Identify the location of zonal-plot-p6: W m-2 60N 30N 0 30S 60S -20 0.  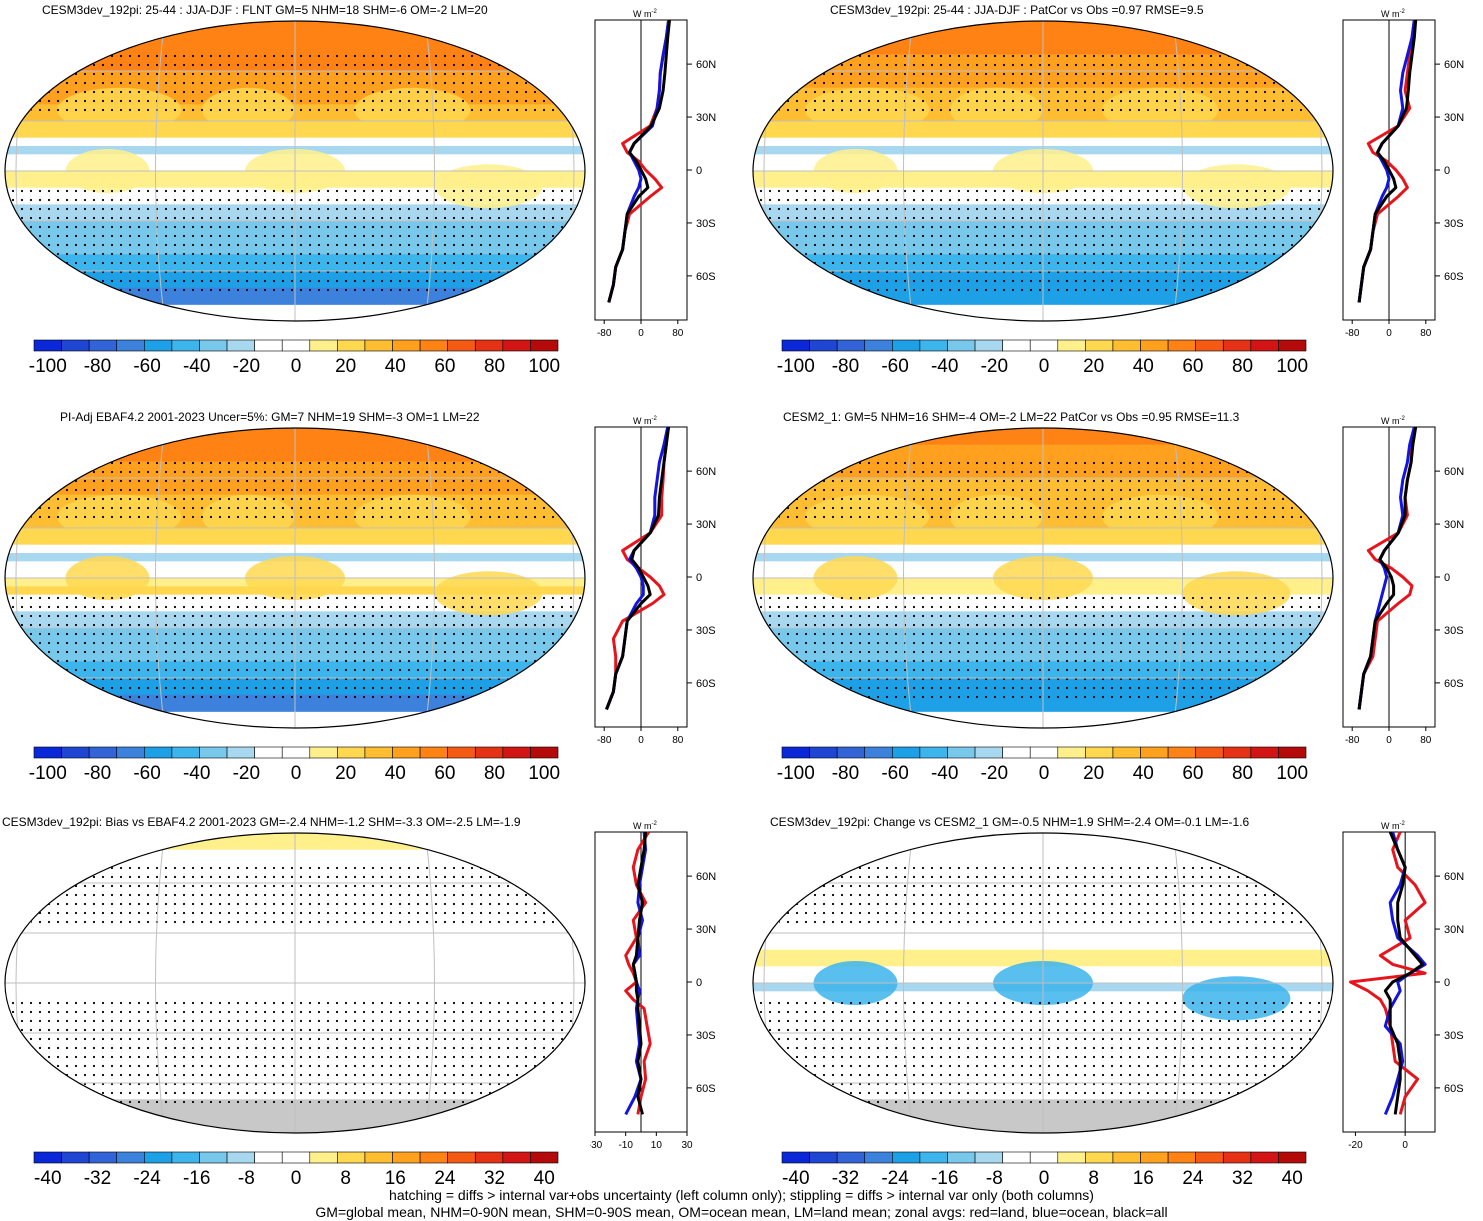
(1403, 985).